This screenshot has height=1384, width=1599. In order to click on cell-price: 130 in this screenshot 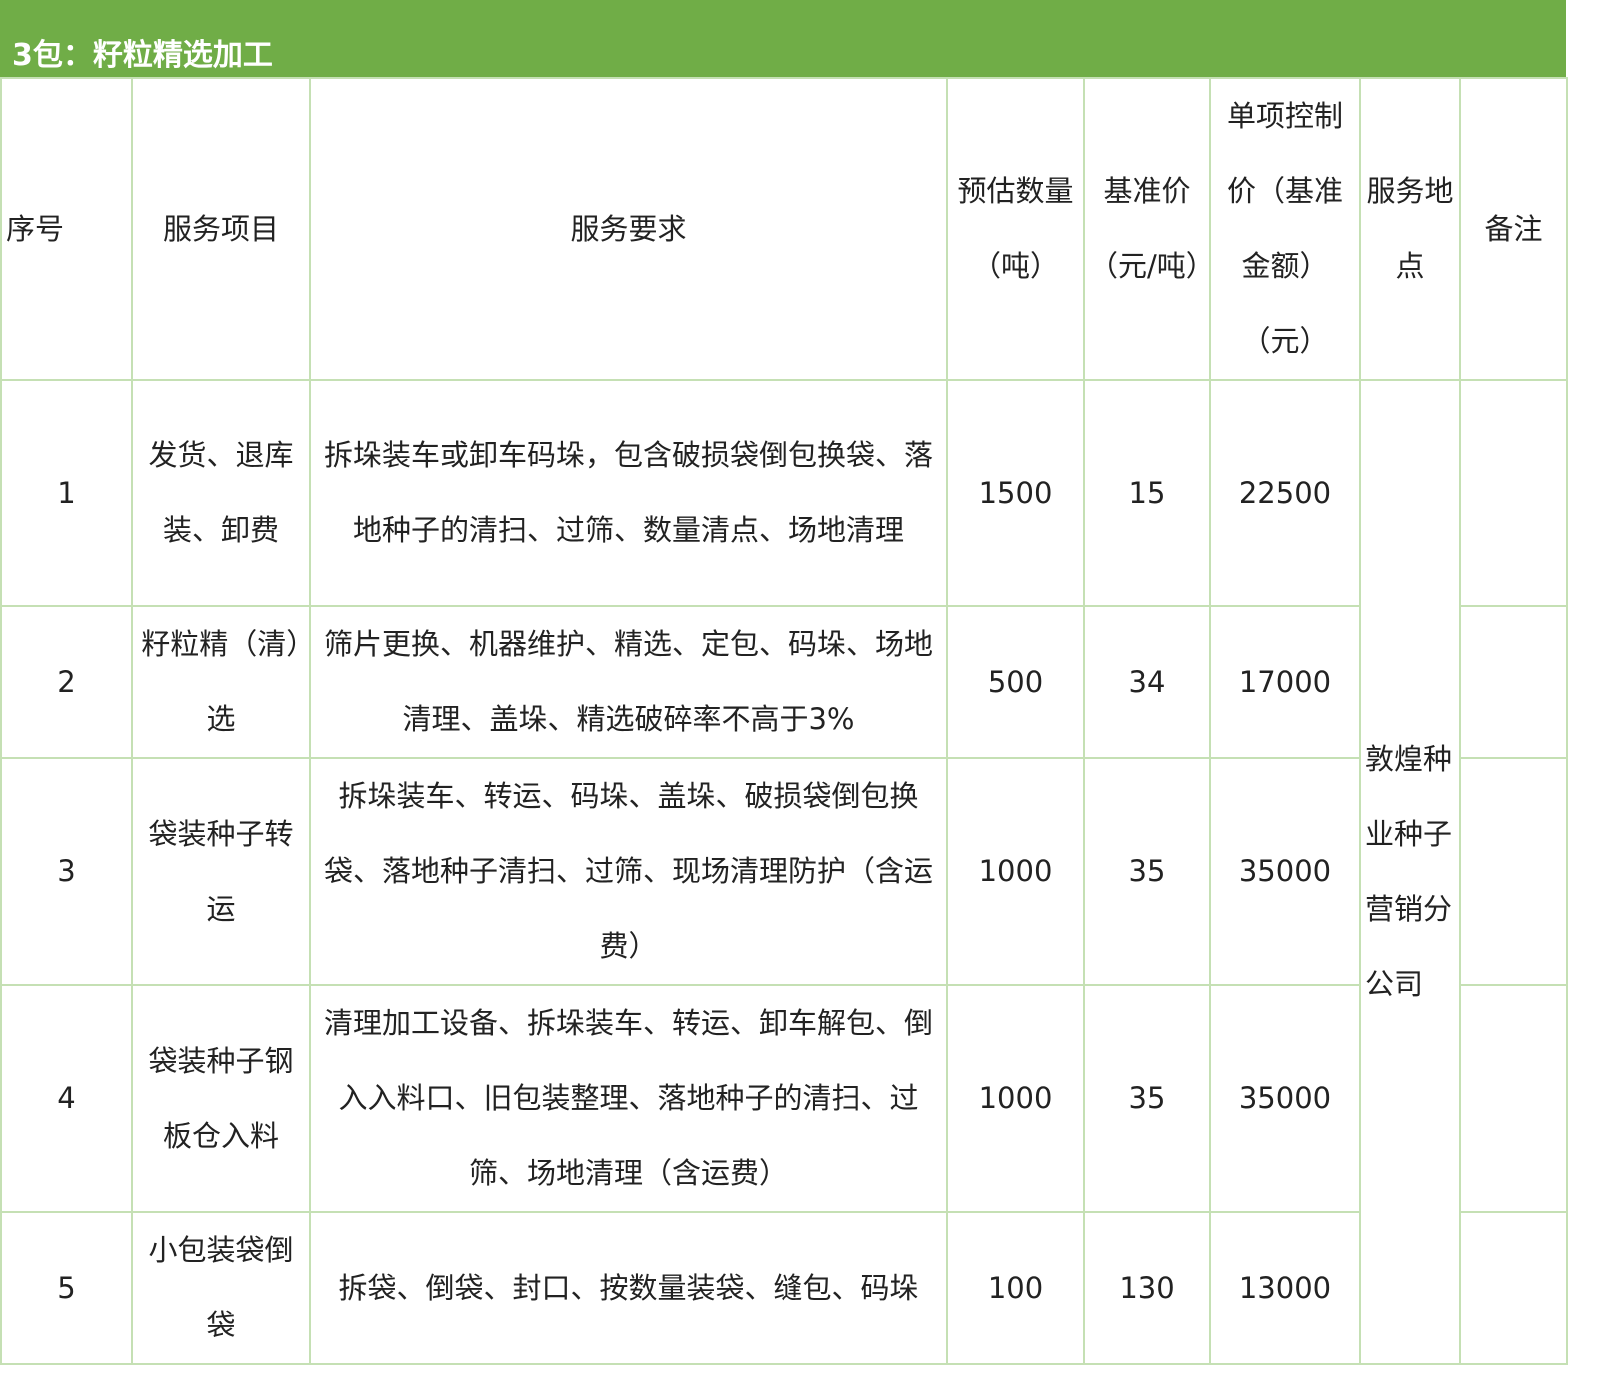, I will do `click(1147, 1288)`.